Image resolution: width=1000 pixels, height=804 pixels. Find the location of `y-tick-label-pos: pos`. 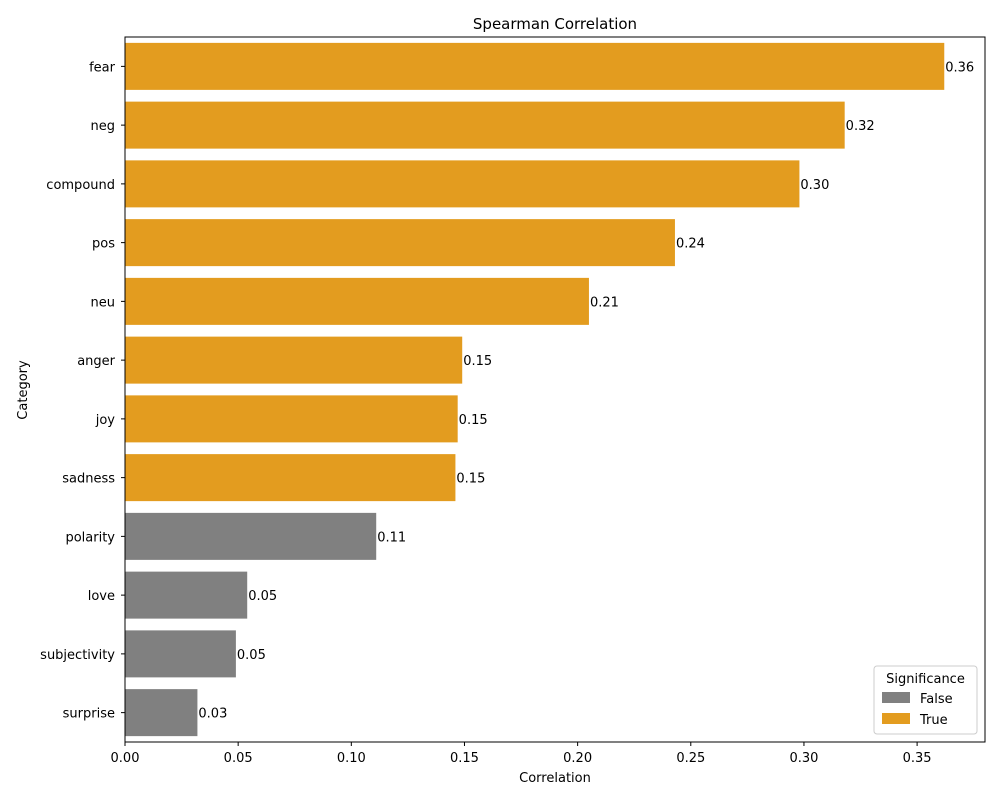

y-tick-label-pos: pos is located at coordinates (103, 244).